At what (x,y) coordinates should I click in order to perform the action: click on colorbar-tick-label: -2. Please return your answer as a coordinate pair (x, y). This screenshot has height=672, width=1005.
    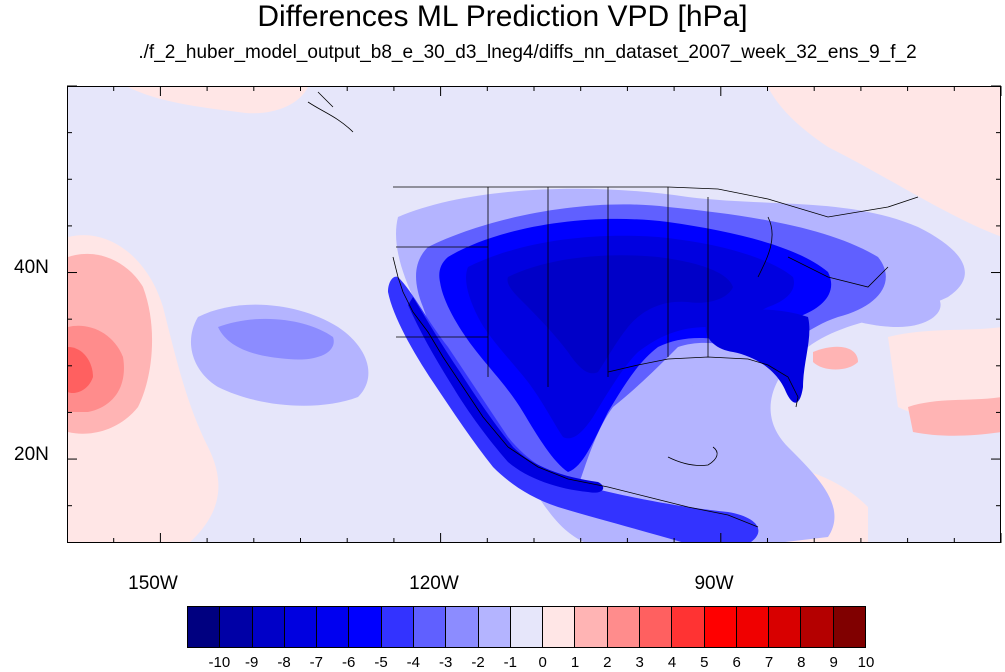
    Looking at the image, I should click on (478, 662).